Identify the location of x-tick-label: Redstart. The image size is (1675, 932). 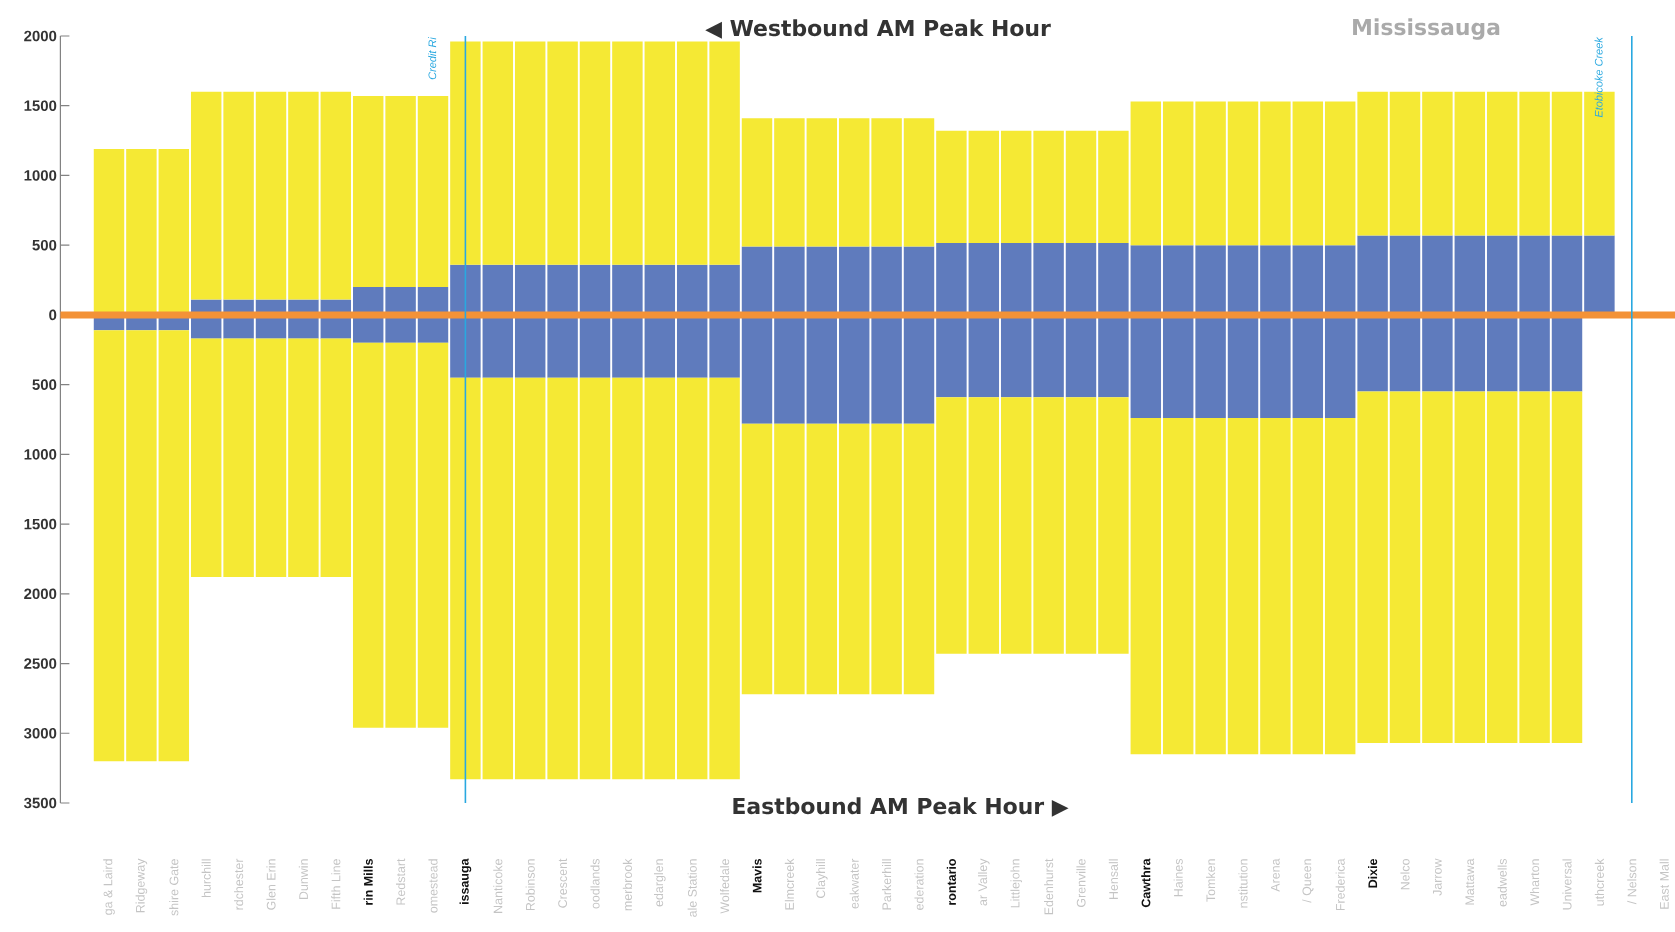
(401, 881).